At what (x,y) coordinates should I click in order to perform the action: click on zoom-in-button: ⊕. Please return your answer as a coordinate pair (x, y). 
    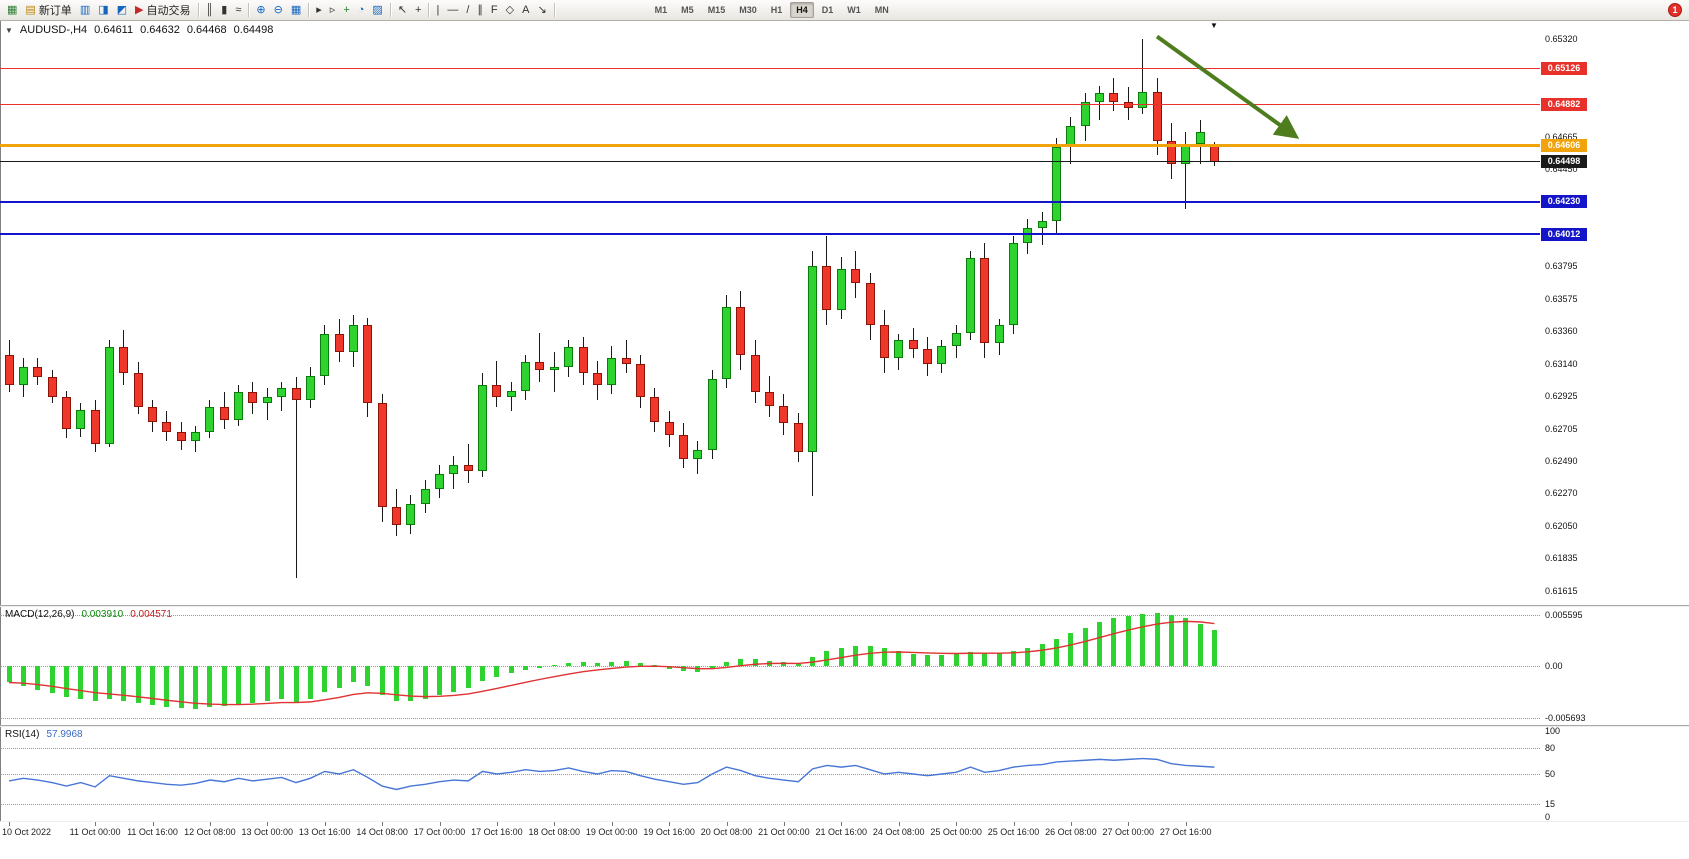
    Looking at the image, I should click on (260, 10).